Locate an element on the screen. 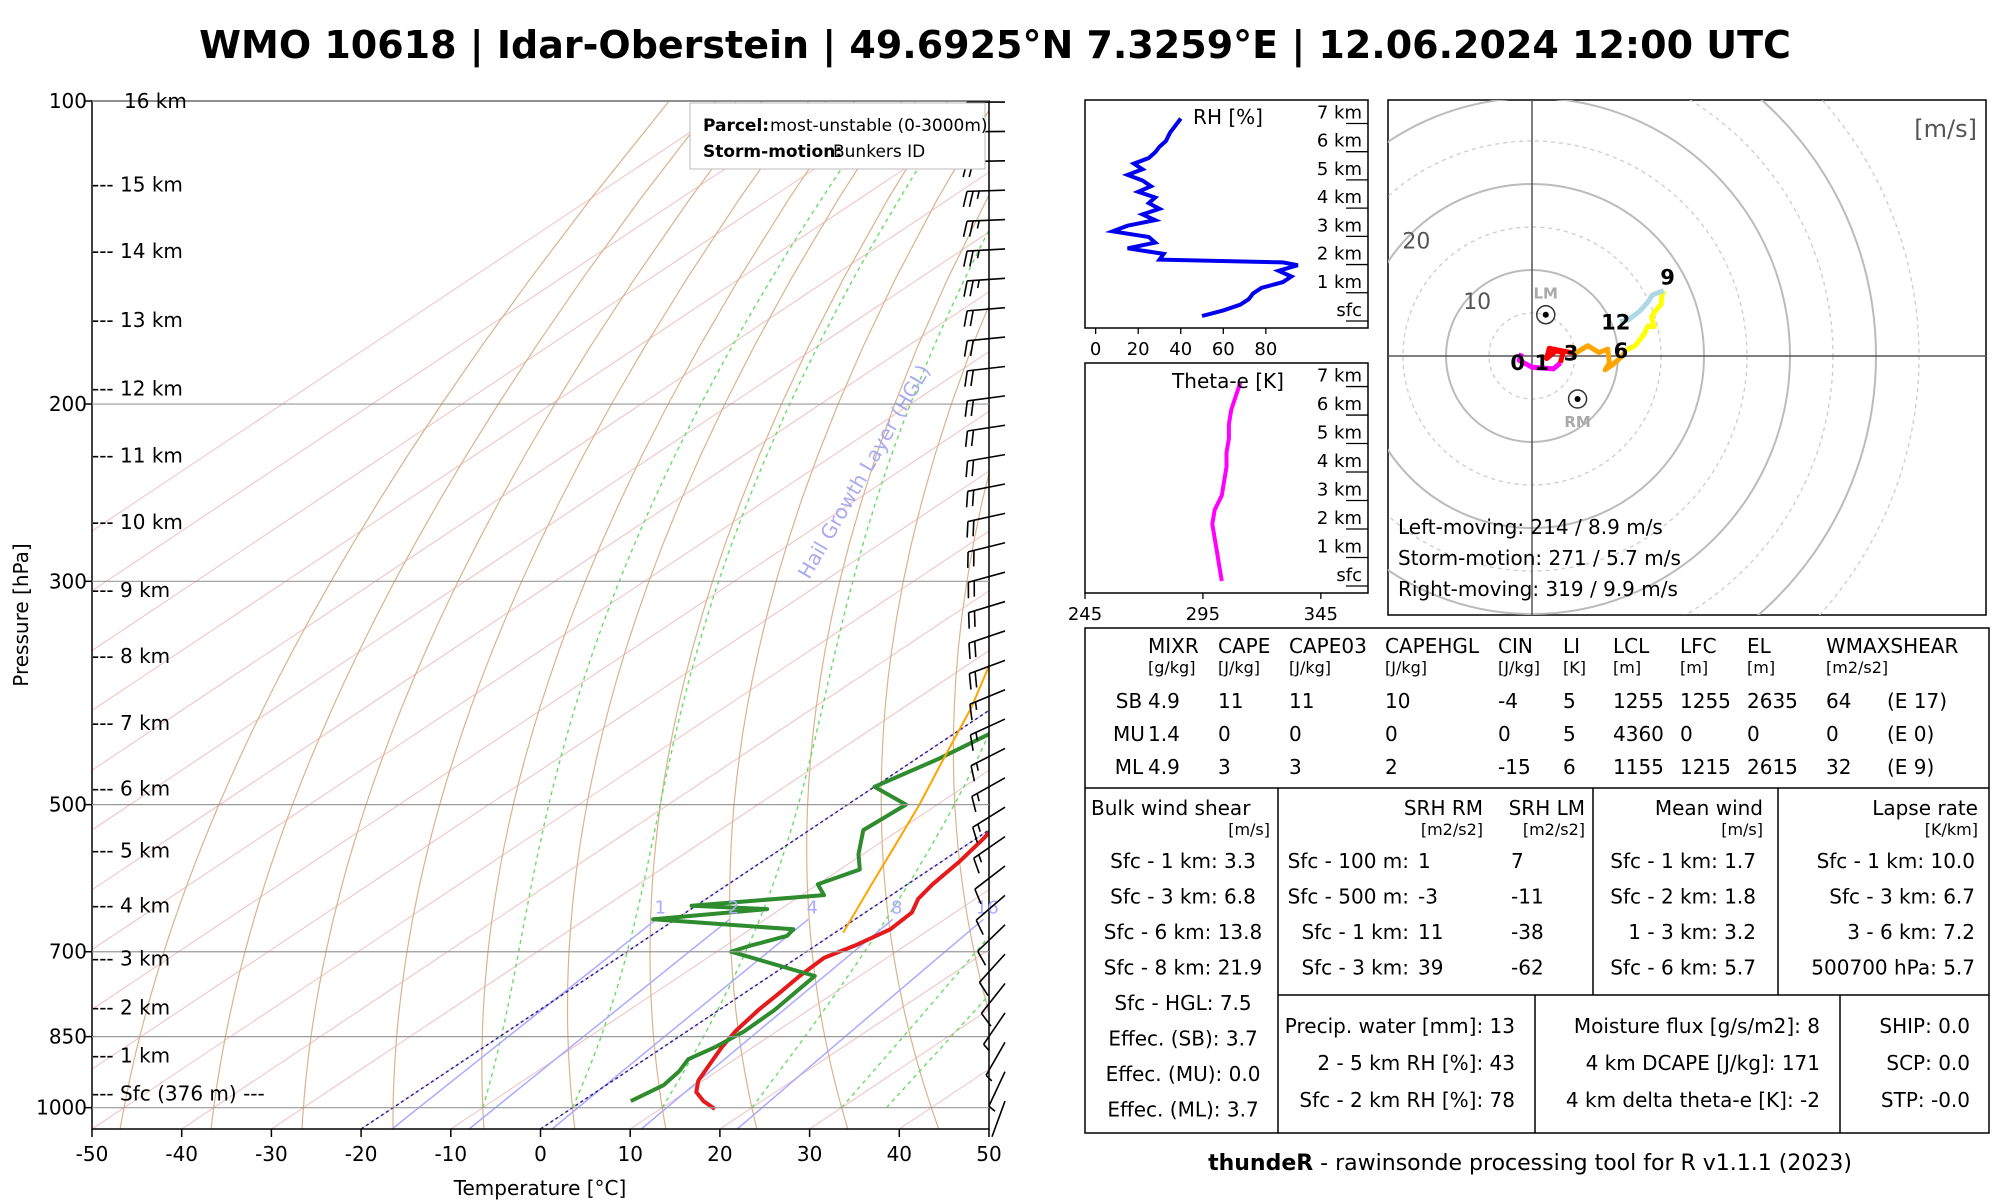  temperature-tick-label: 50 is located at coordinates (988, 1154).